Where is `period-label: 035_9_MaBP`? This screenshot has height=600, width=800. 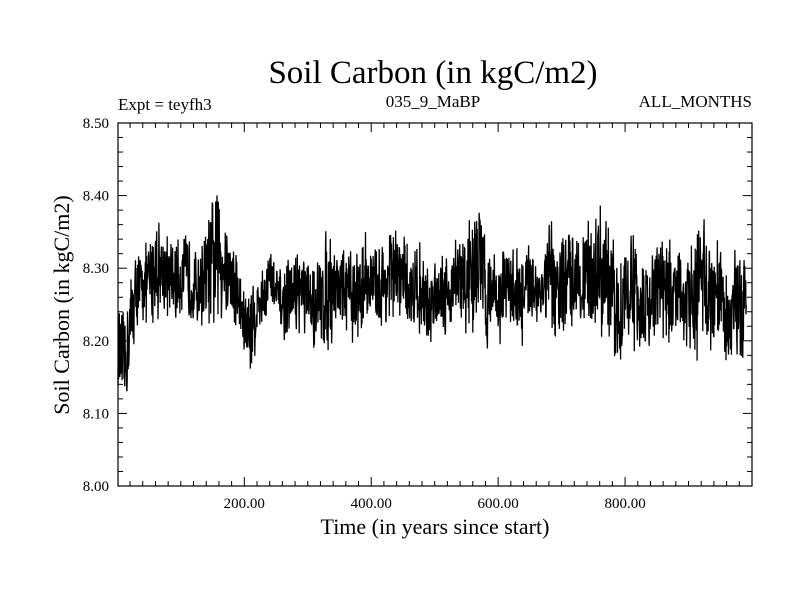
period-label: 035_9_MaBP is located at coordinates (433, 101).